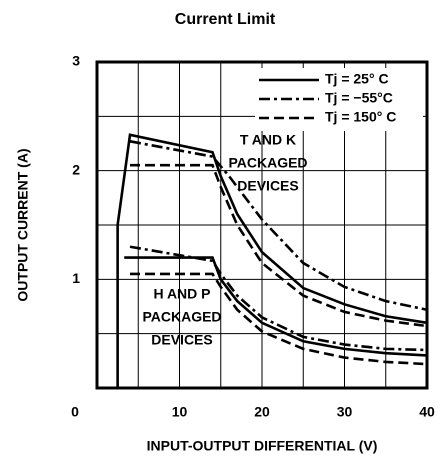 The width and height of the screenshot is (443, 464). I want to click on x-tick-label: 20, so click(262, 412).